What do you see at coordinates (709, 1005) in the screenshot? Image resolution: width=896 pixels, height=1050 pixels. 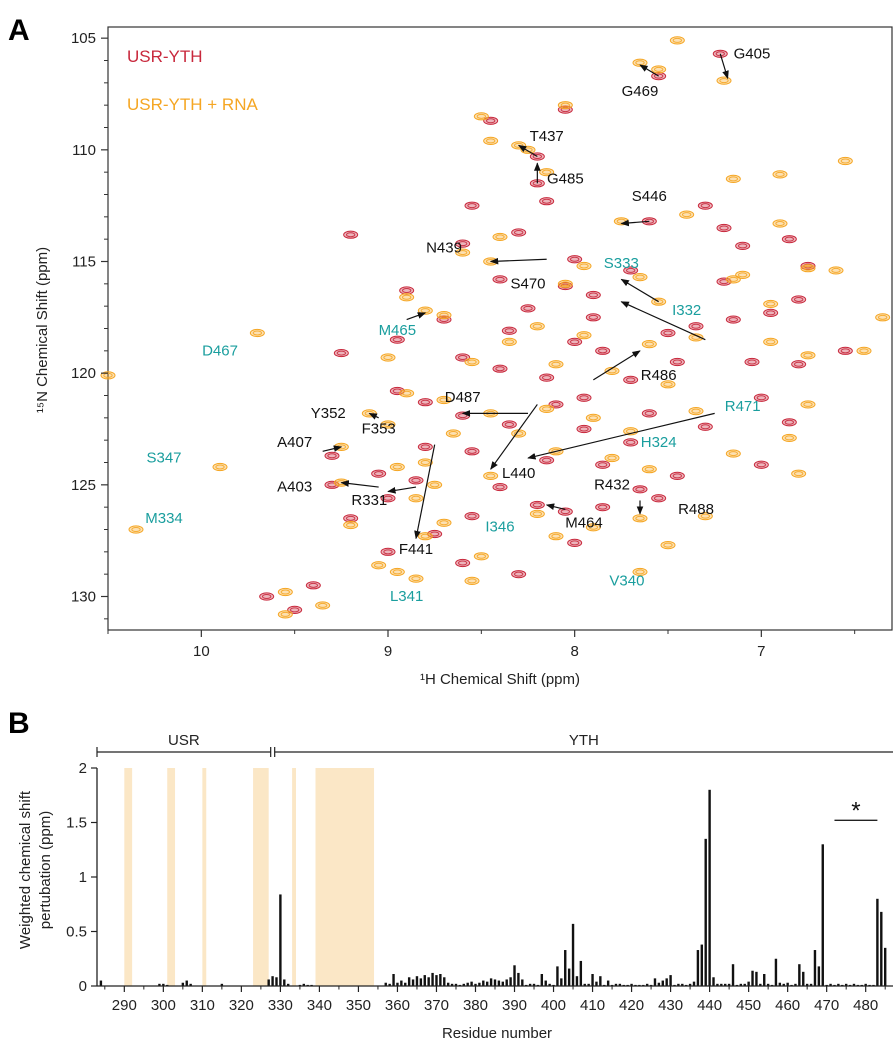 I see `bar-x-tick-label: 440` at bounding box center [709, 1005].